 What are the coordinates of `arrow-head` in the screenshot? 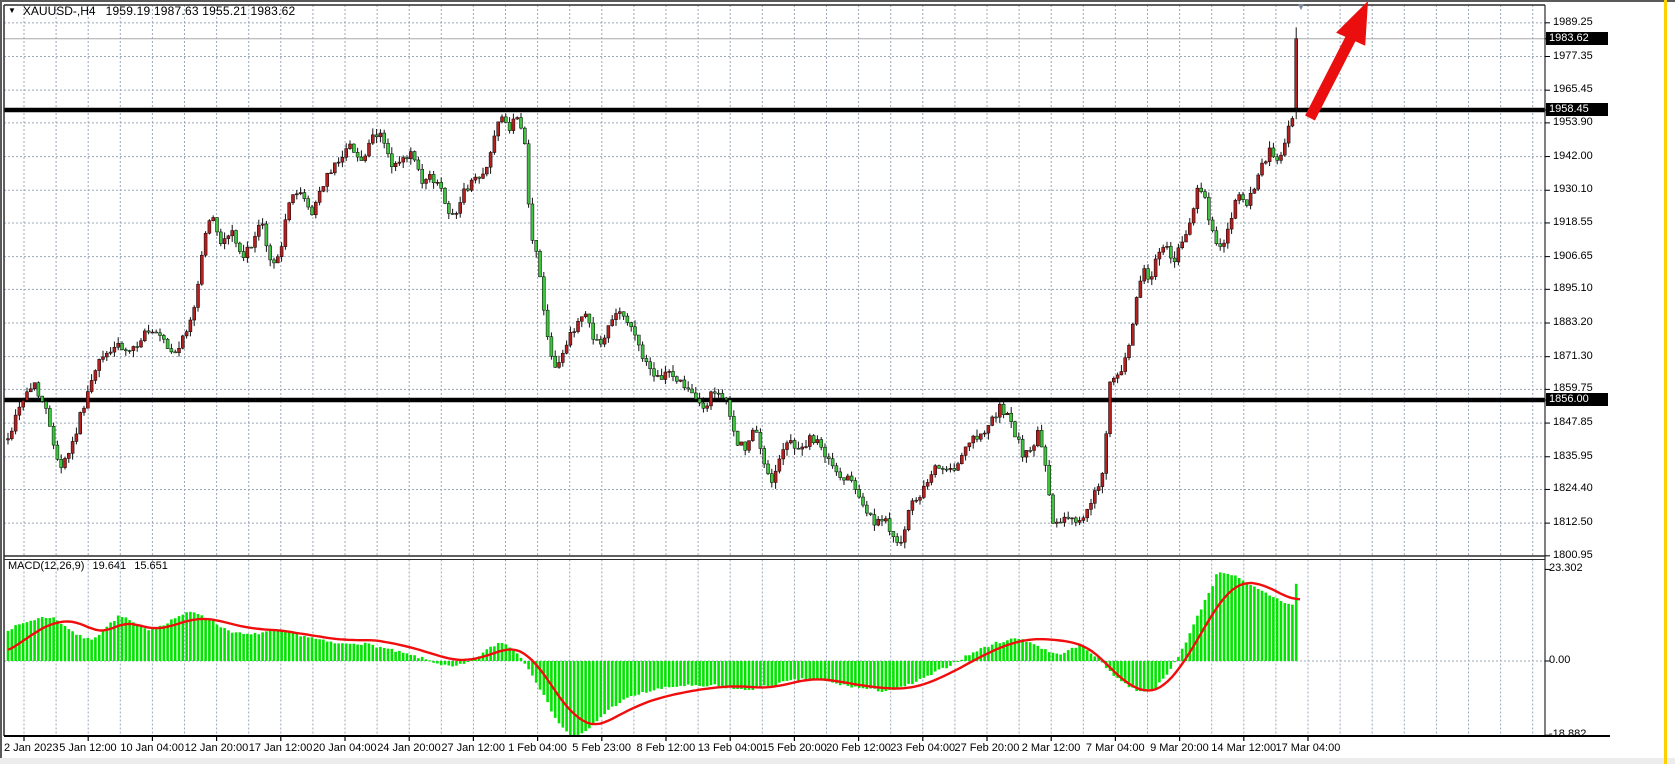 It's located at (1352, 23).